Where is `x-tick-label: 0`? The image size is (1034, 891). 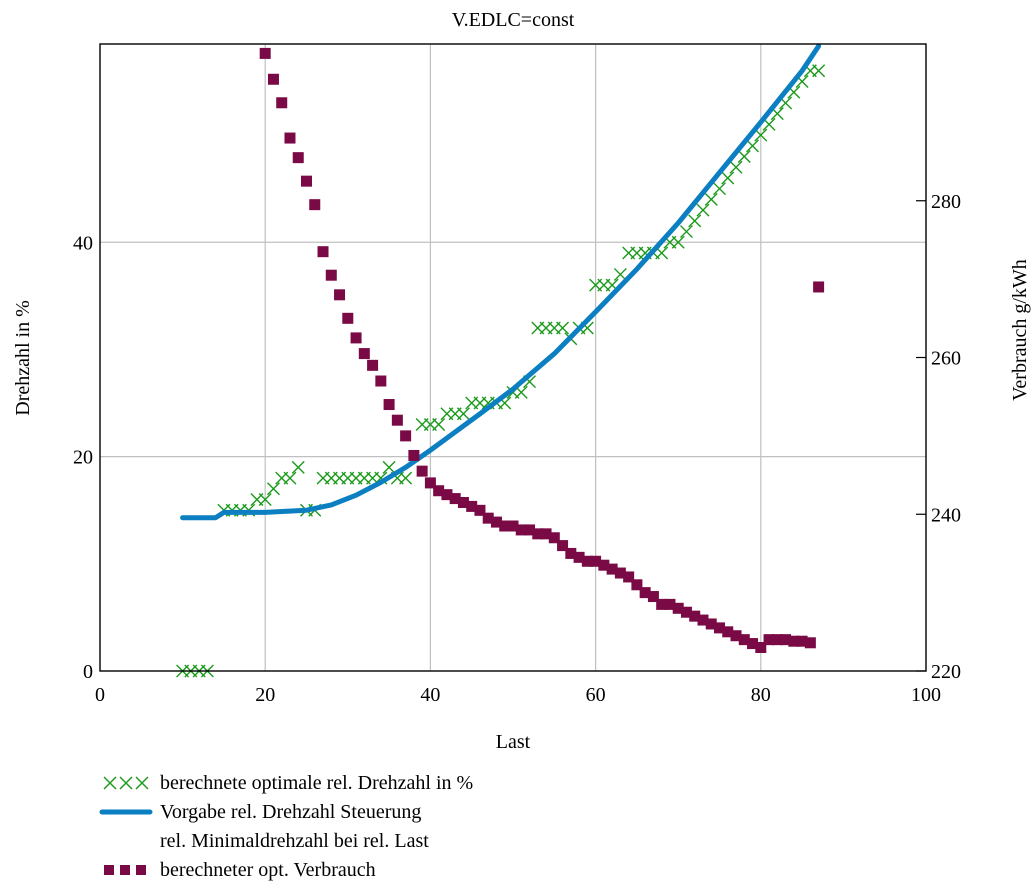
x-tick-label: 0 is located at coordinates (100, 695).